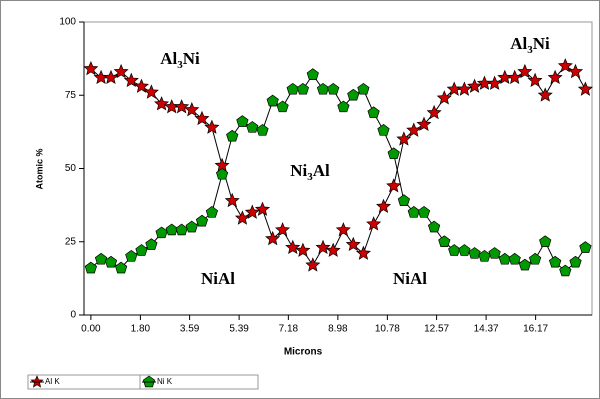 The height and width of the screenshot is (399, 600). I want to click on legend-label: Al K, so click(52, 381).